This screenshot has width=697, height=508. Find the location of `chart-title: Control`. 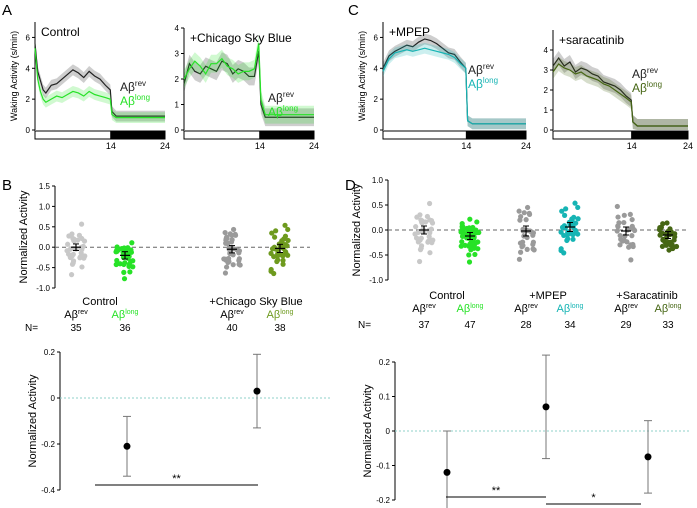

chart-title: Control is located at coordinates (60, 32).